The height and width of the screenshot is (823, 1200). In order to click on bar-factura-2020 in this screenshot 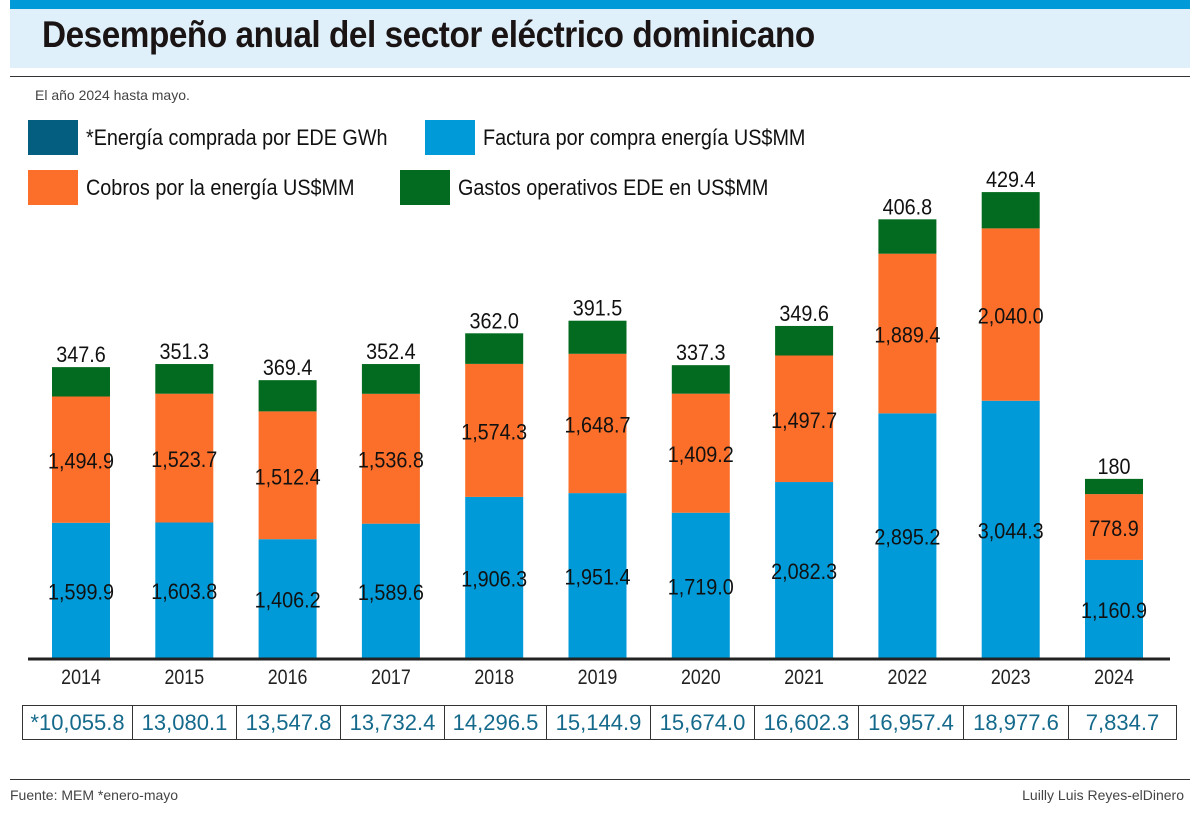, I will do `click(700, 585)`.